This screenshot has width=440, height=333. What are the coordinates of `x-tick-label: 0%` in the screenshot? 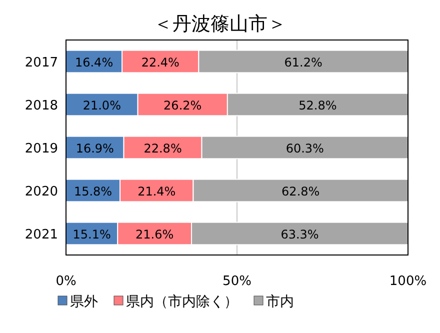 It's located at (66, 281).